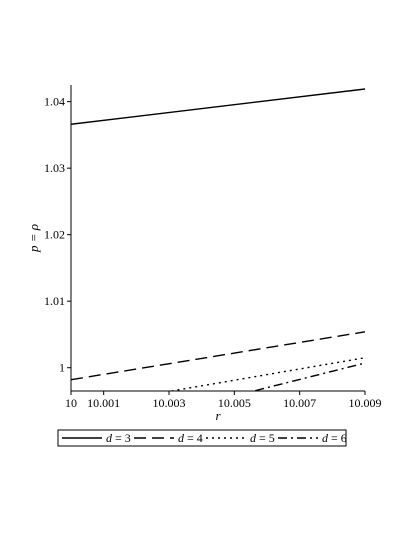  What do you see at coordinates (54, 235) in the screenshot?
I see `y-tick-label: 1.02` at bounding box center [54, 235].